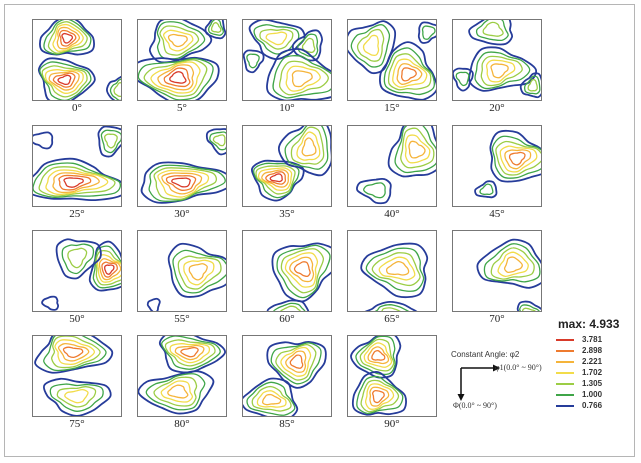 Image resolution: width=641 pixels, height=463 pixels. Describe the element at coordinates (182, 319) in the screenshot. I see `section-angle-label: 55°` at that location.